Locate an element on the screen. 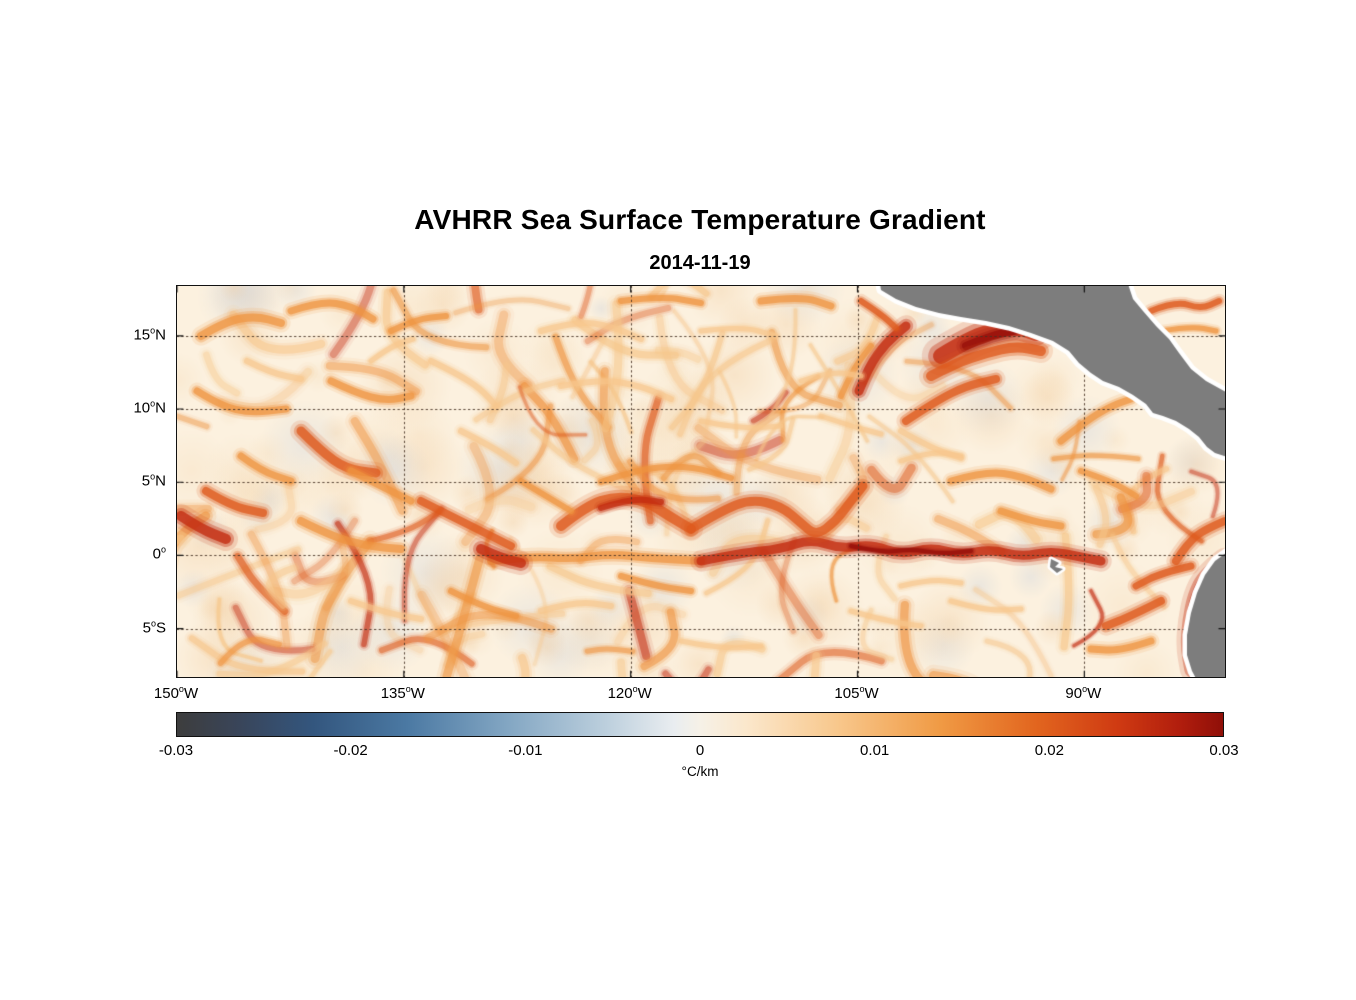 This screenshot has height=1000, width=1356. x-tick-label-150W: 150oW is located at coordinates (176, 693).